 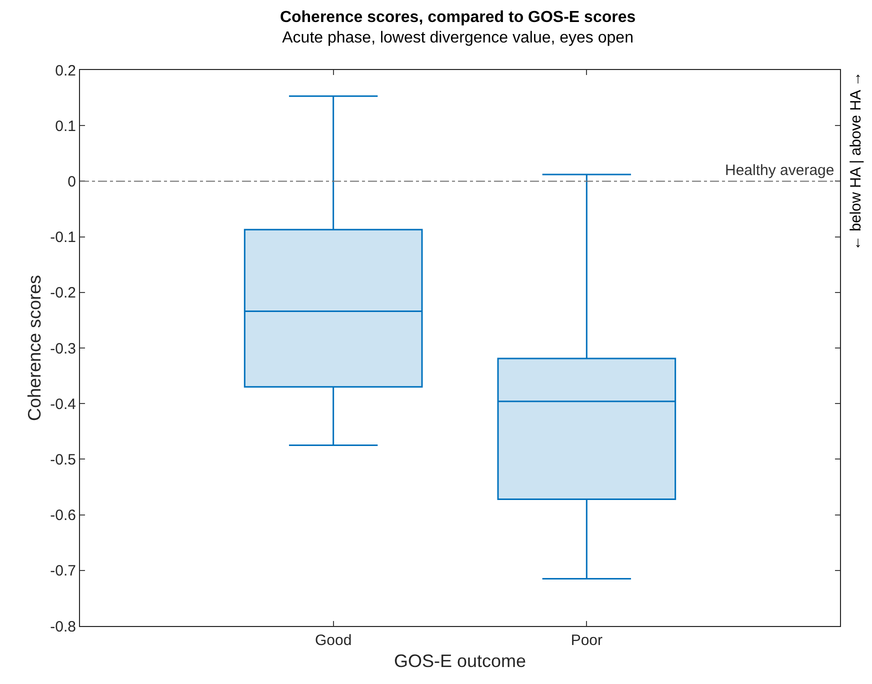 I want to click on y2-axis-title: ← below HA | above HA →, so click(x=856, y=161).